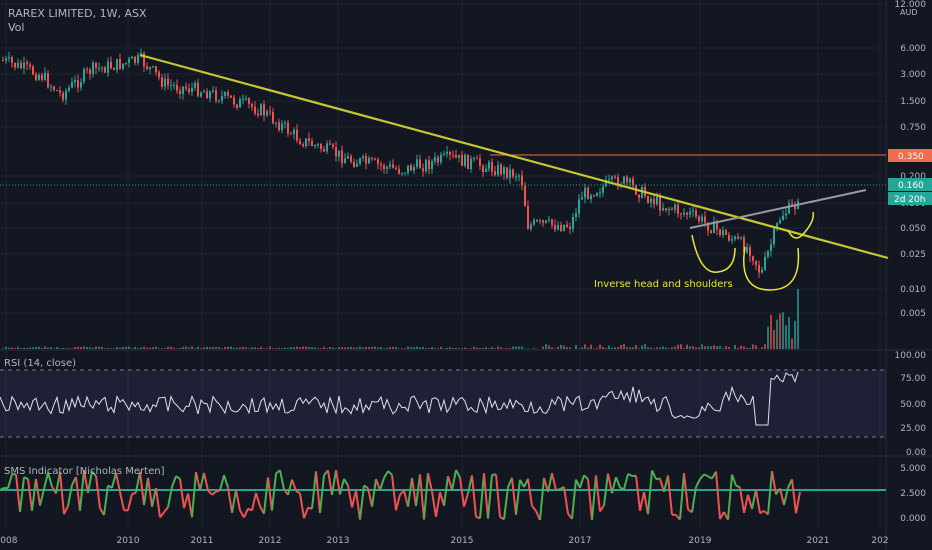  What do you see at coordinates (911, 157) in the screenshot?
I see `resistance-price-label: 0.350` at bounding box center [911, 157].